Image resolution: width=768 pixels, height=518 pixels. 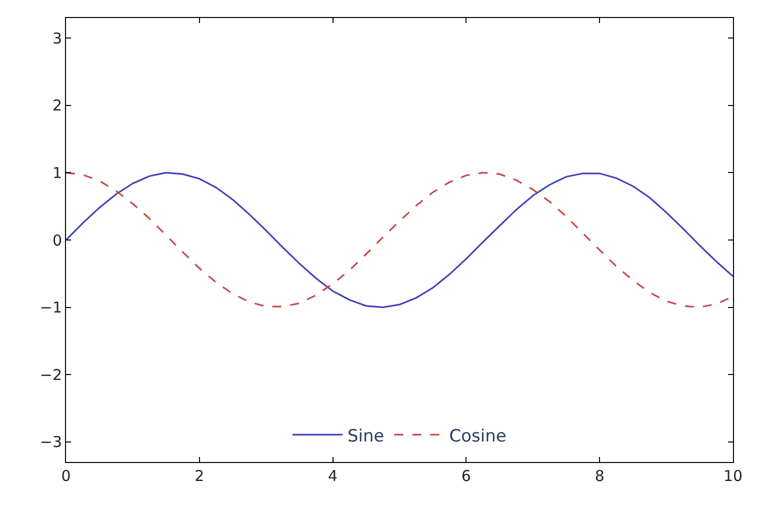 What do you see at coordinates (333, 476) in the screenshot?
I see `x-tick-label: 4` at bounding box center [333, 476].